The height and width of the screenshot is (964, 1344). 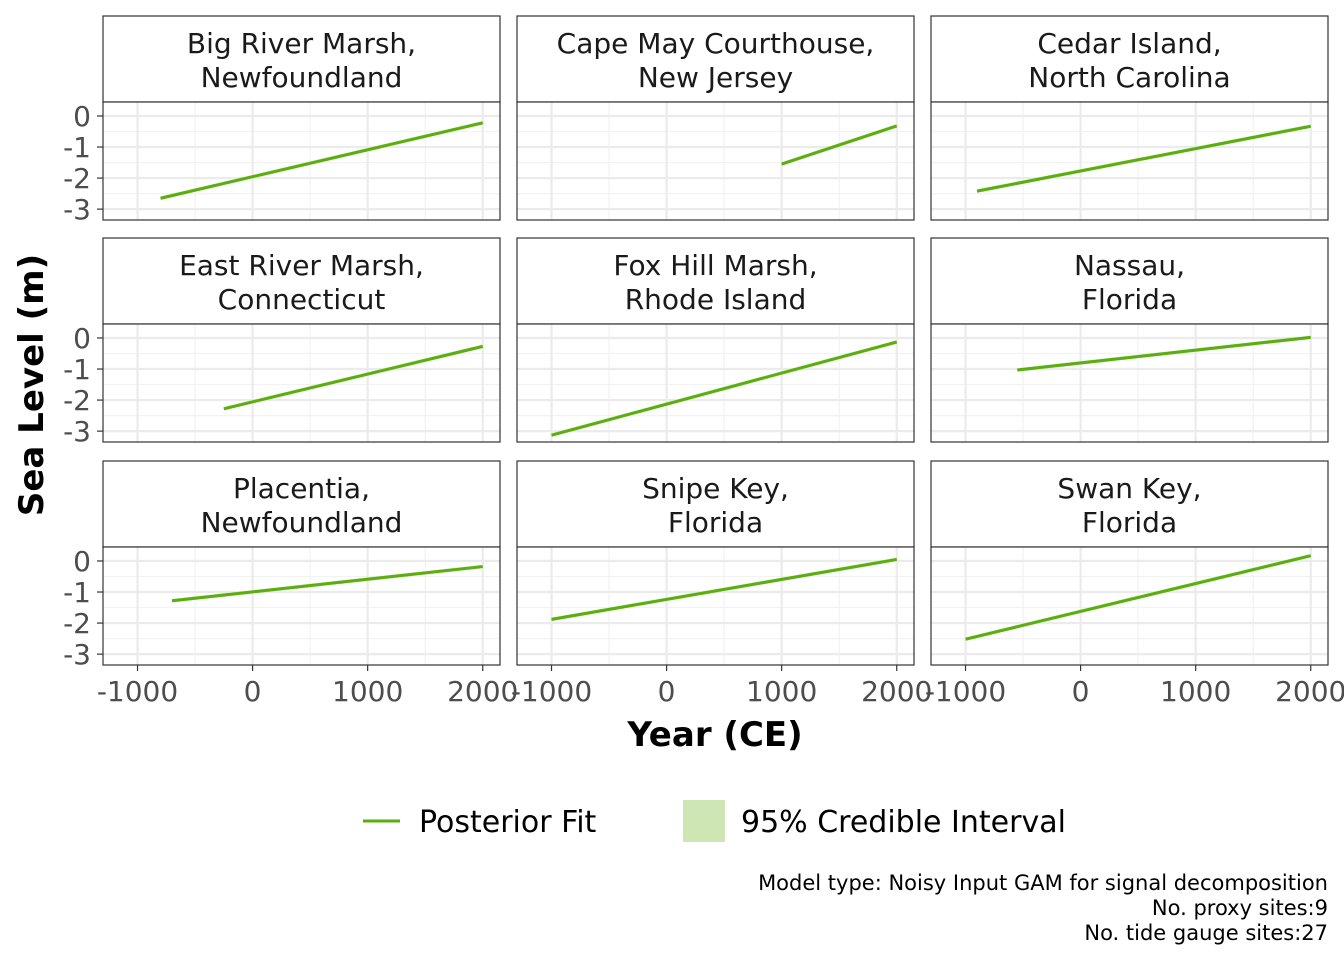 I want to click on facet-panel: Swan Key,Florida -1000 0 1000 2000, so click(x=1134, y=584).